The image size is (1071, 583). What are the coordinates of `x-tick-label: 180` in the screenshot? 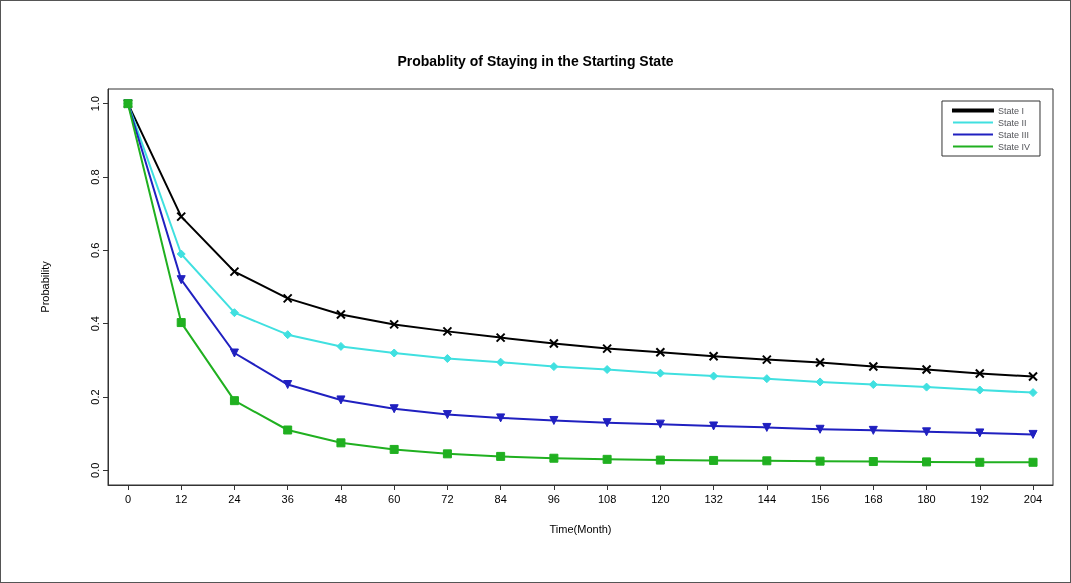 It's located at (926, 498).